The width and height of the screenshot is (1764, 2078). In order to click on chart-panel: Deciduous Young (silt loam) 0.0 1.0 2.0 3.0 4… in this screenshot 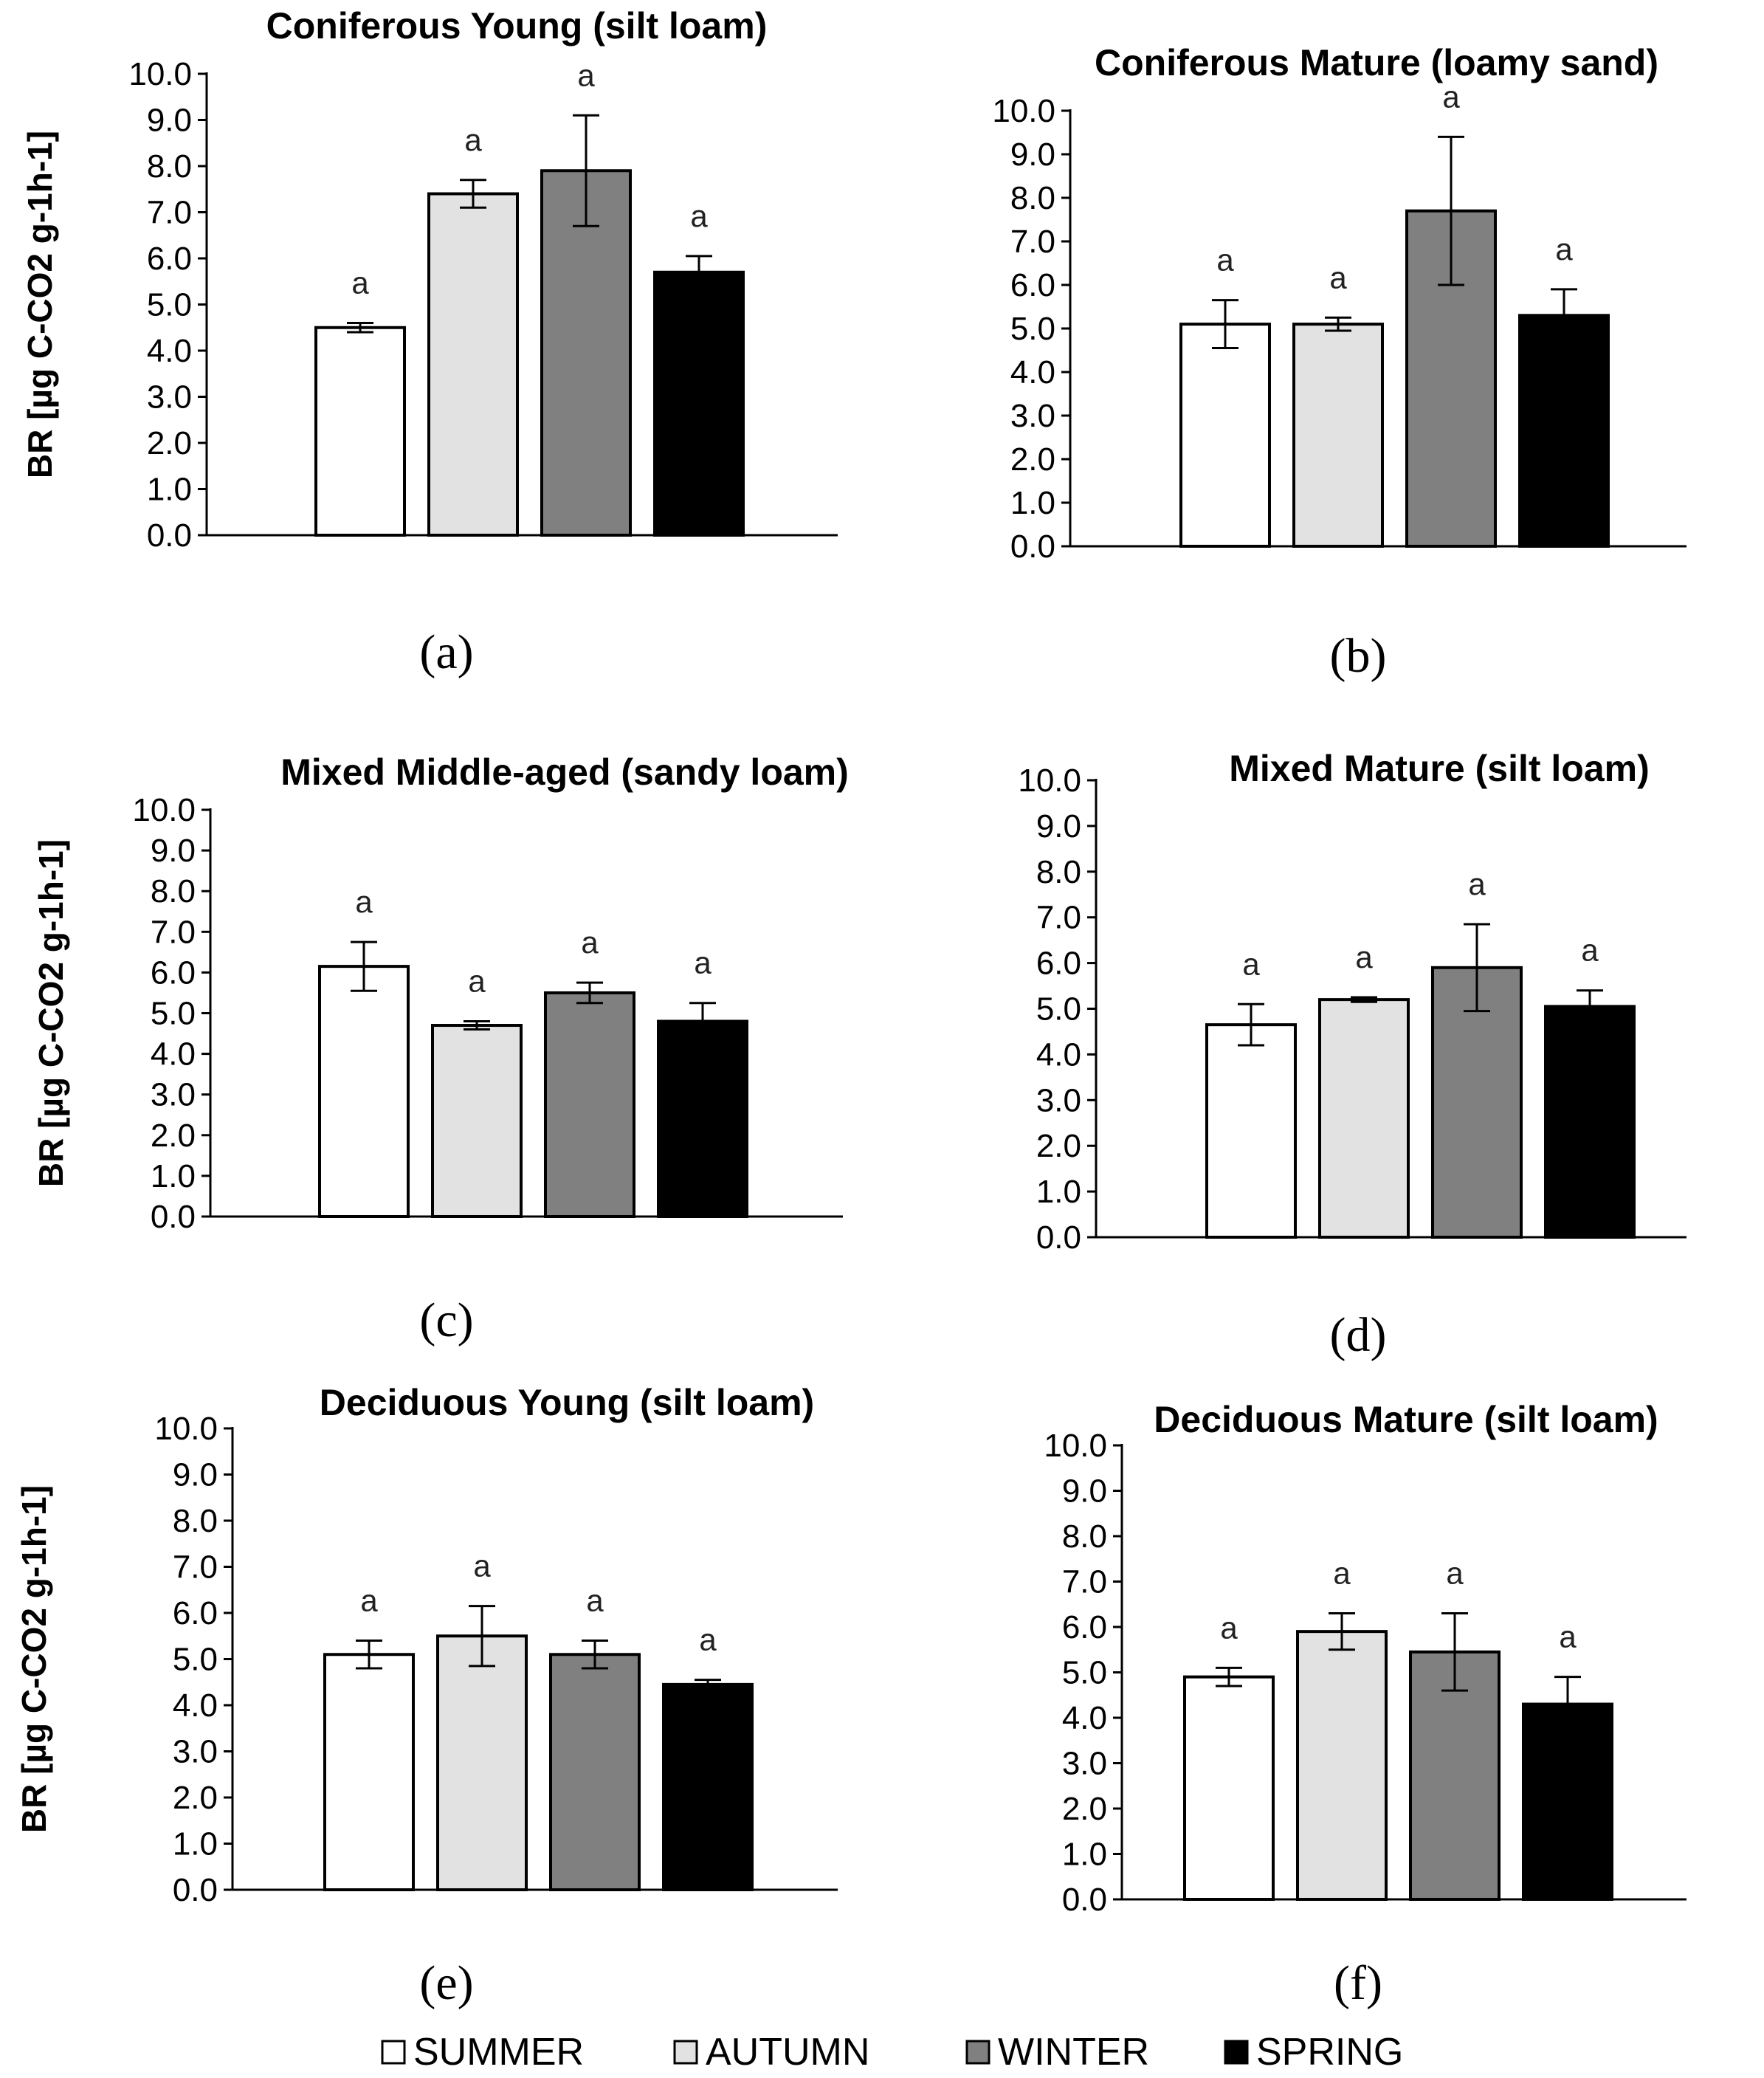, I will do `click(426, 1696)`.